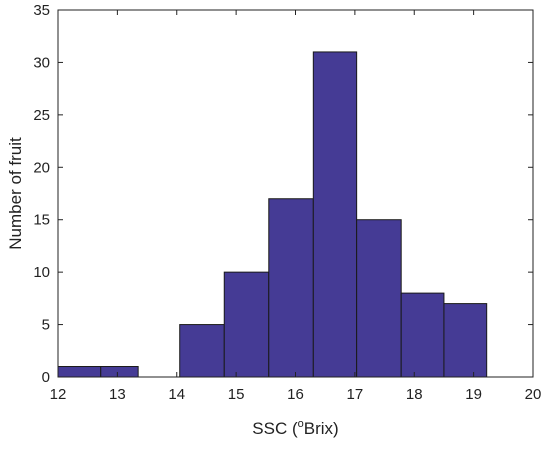 This screenshot has width=550, height=450. What do you see at coordinates (321, 428) in the screenshot?
I see `x-axis-title-suffix: Brix)` at bounding box center [321, 428].